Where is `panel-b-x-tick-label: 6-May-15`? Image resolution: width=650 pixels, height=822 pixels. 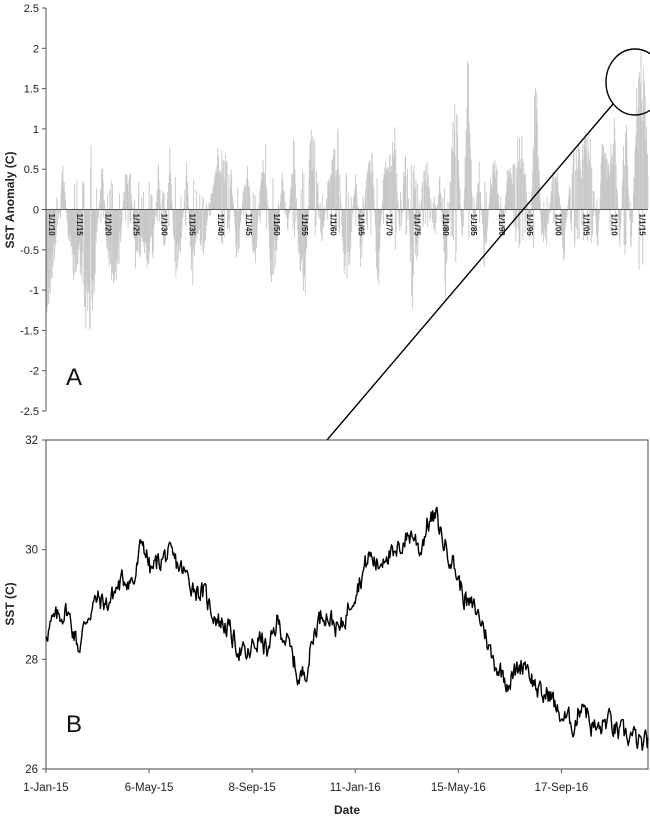
panel-b-x-tick-label: 6-May-15 is located at coordinates (149, 788).